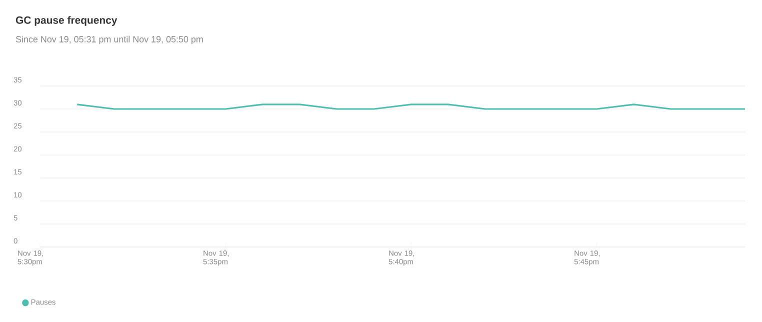 This screenshot has width=762, height=322. I want to click on chart-subtitle: Since Nov 19, 05:31 pm until Nov 19, 05:50 pm, so click(109, 40).